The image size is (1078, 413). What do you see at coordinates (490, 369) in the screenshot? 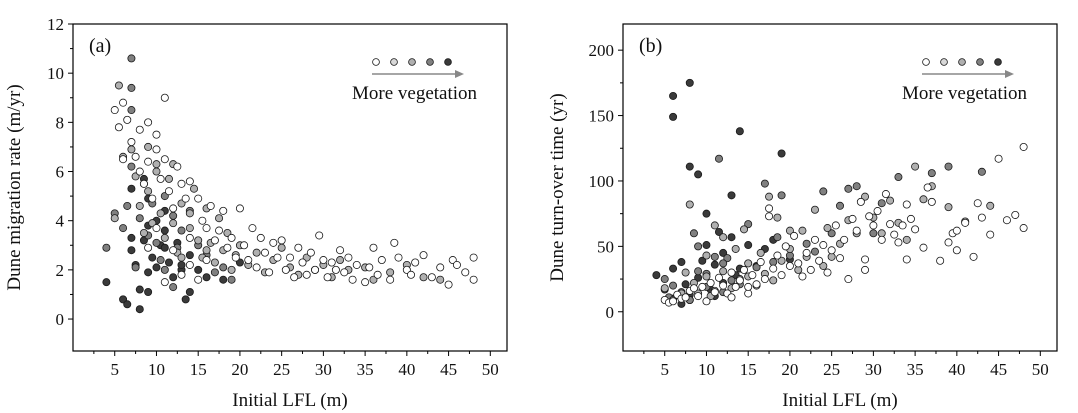
I see `x-tick-label: 50` at bounding box center [490, 369].